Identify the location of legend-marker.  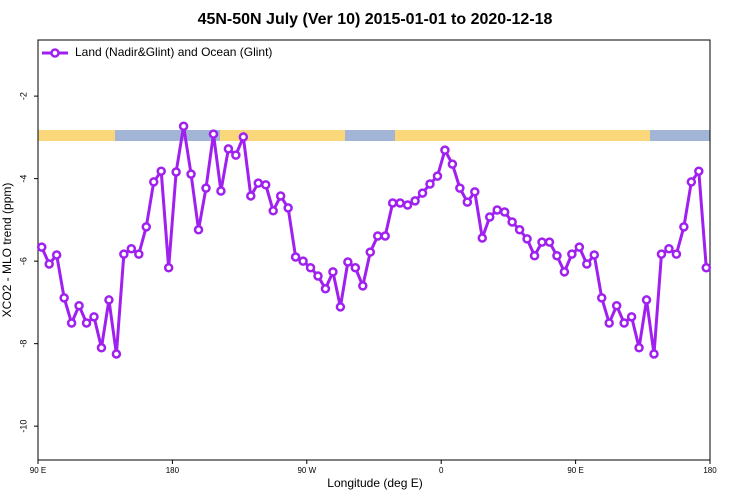
(55, 53).